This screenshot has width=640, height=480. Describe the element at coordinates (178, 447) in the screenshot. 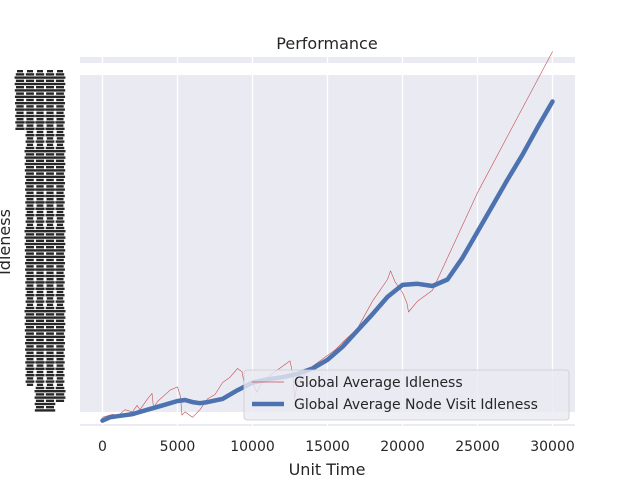

I see `x-tick-label: 5000` at that location.